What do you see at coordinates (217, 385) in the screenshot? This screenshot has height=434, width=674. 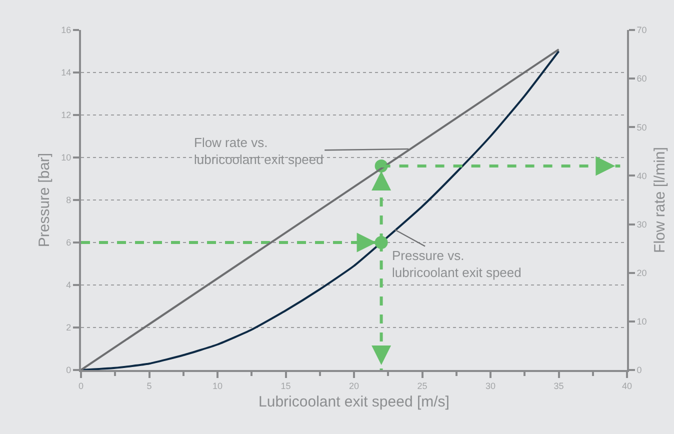 I see `x-tick-label: 10` at bounding box center [217, 385].